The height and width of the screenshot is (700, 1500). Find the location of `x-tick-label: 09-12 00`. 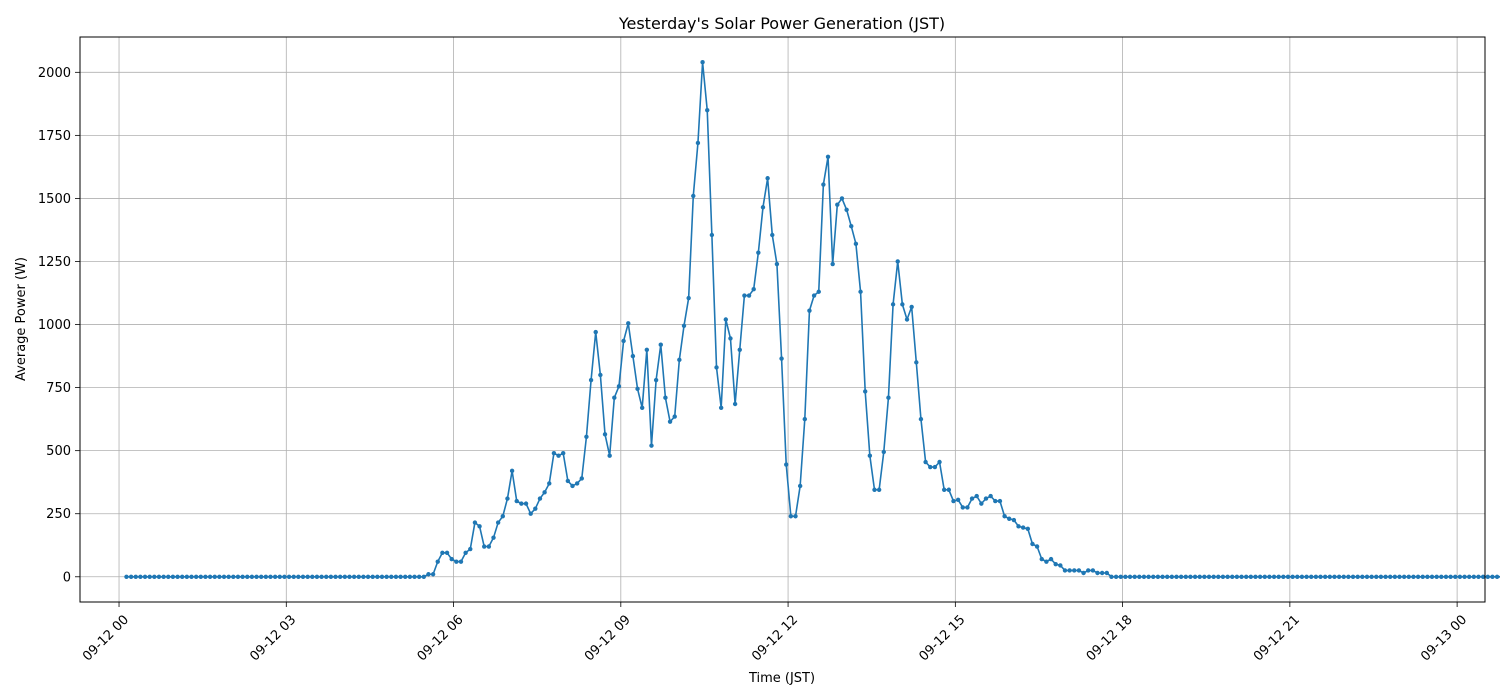

x-tick-label: 09-12 00 is located at coordinates (106, 638).